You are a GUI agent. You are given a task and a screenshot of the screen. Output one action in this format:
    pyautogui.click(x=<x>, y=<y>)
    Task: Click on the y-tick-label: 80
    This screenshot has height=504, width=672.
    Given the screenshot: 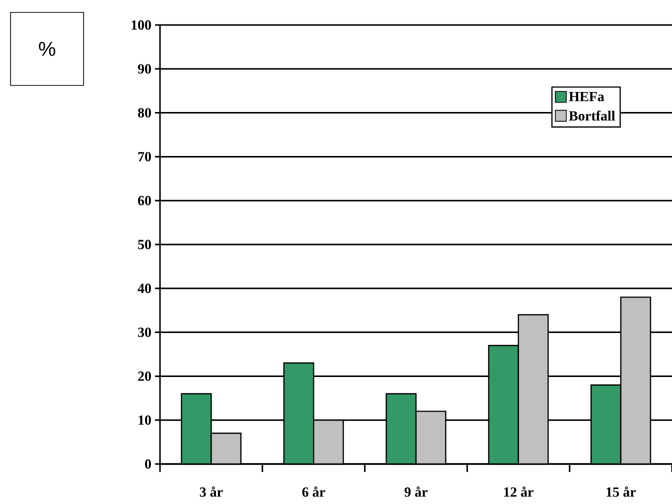 What is the action you would take?
    pyautogui.click(x=144, y=113)
    